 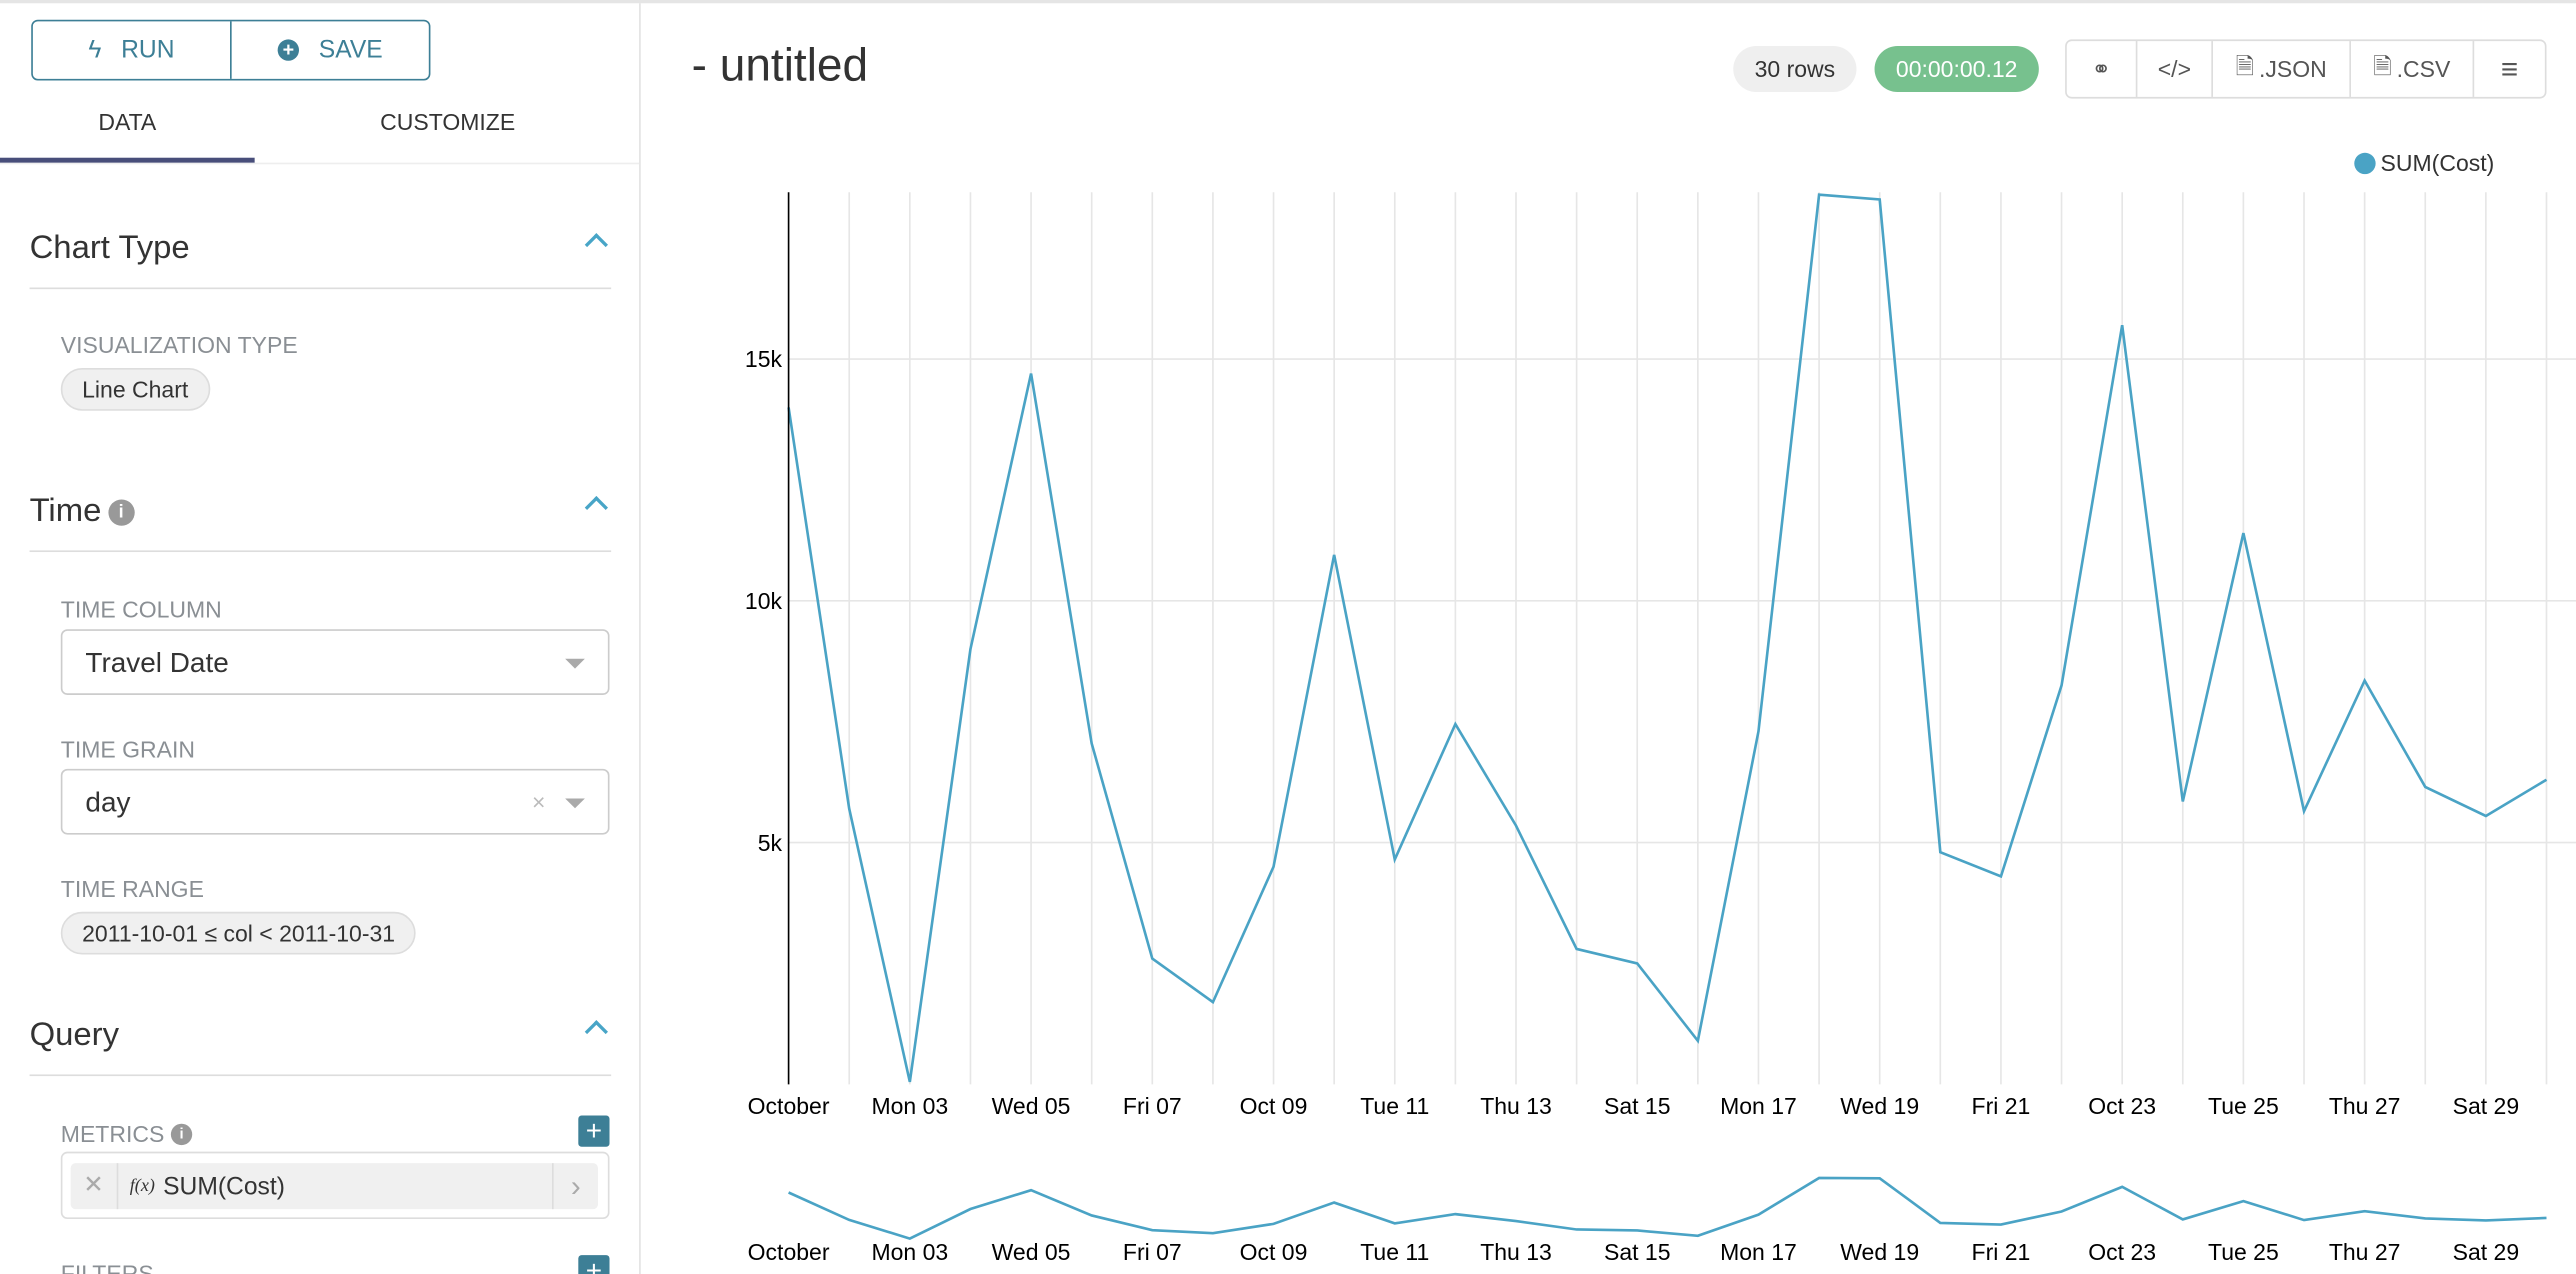 I want to click on filters-label: FILTERS, so click(x=107, y=1267).